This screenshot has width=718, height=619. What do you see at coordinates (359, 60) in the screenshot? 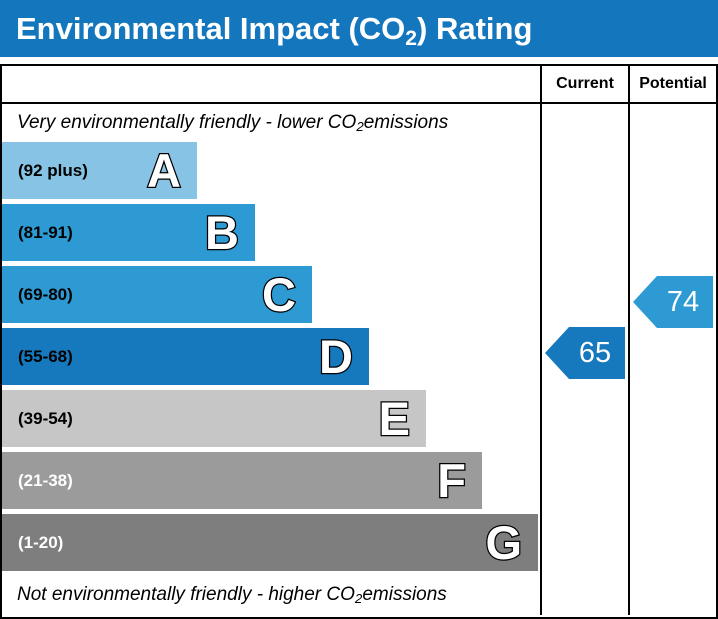
I see `title-table-gap` at bounding box center [359, 60].